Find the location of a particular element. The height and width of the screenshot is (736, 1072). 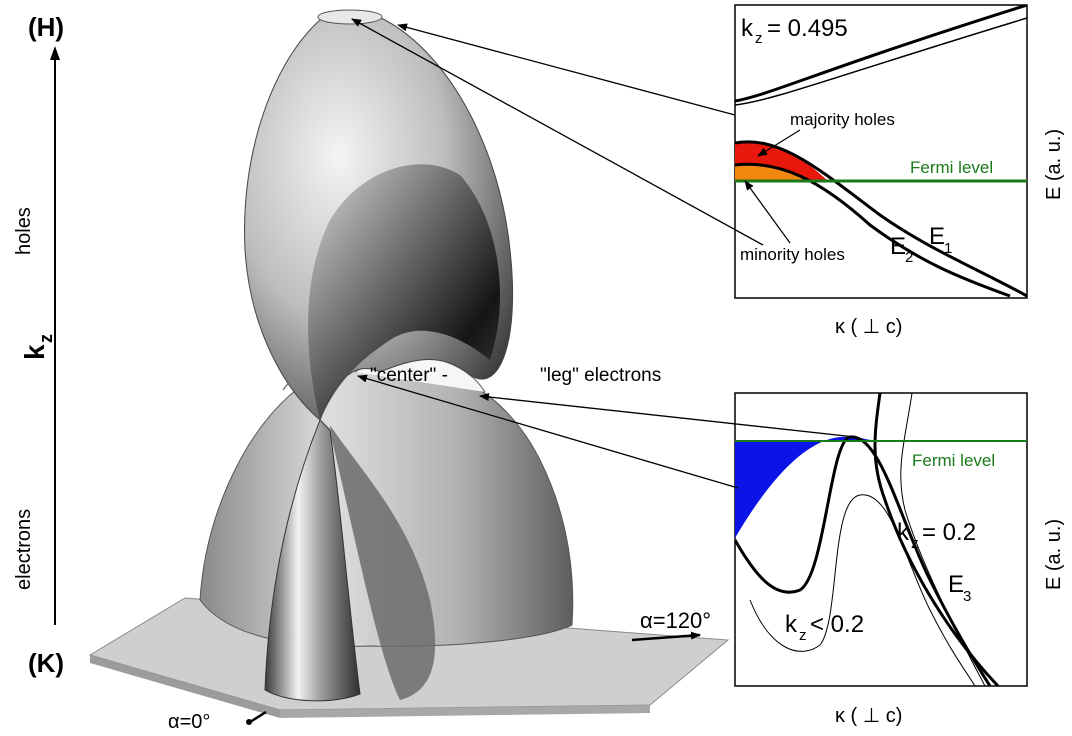

band-e1 is located at coordinates (881, 219).